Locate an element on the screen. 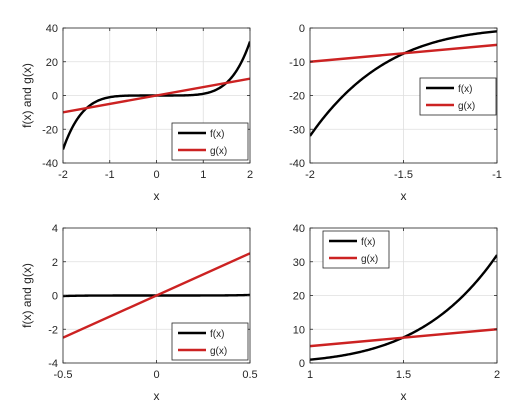  x-tick-label: -0.5 is located at coordinates (63, 375).